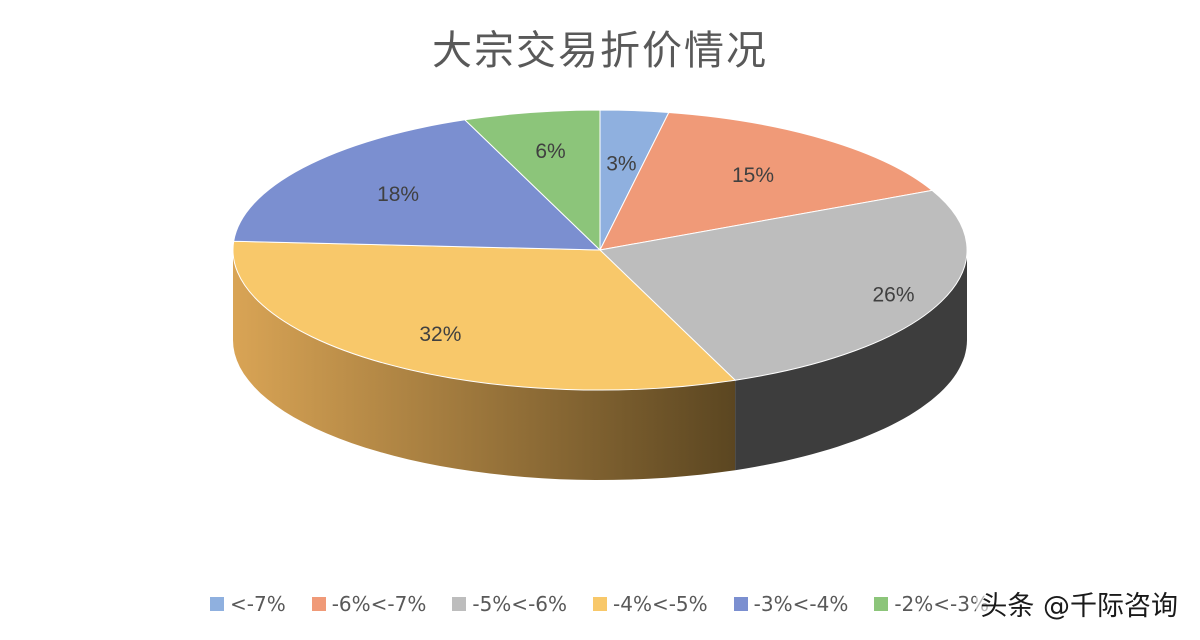 The height and width of the screenshot is (640, 1200). Describe the element at coordinates (550, 151) in the screenshot. I see `pie-data-label-5: 6%` at that location.